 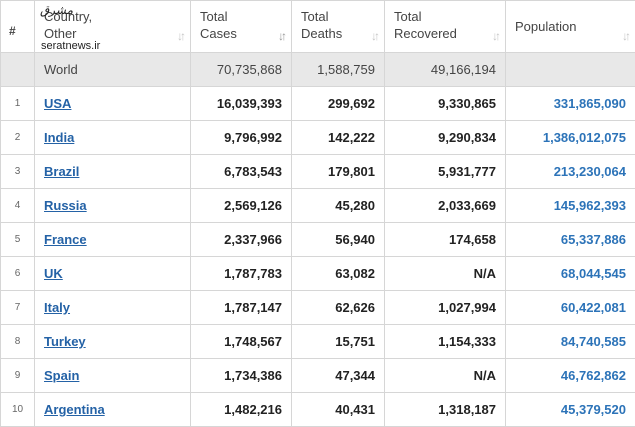 What do you see at coordinates (338, 69) in the screenshot?
I see `world-deaths: 1,588,759` at bounding box center [338, 69].